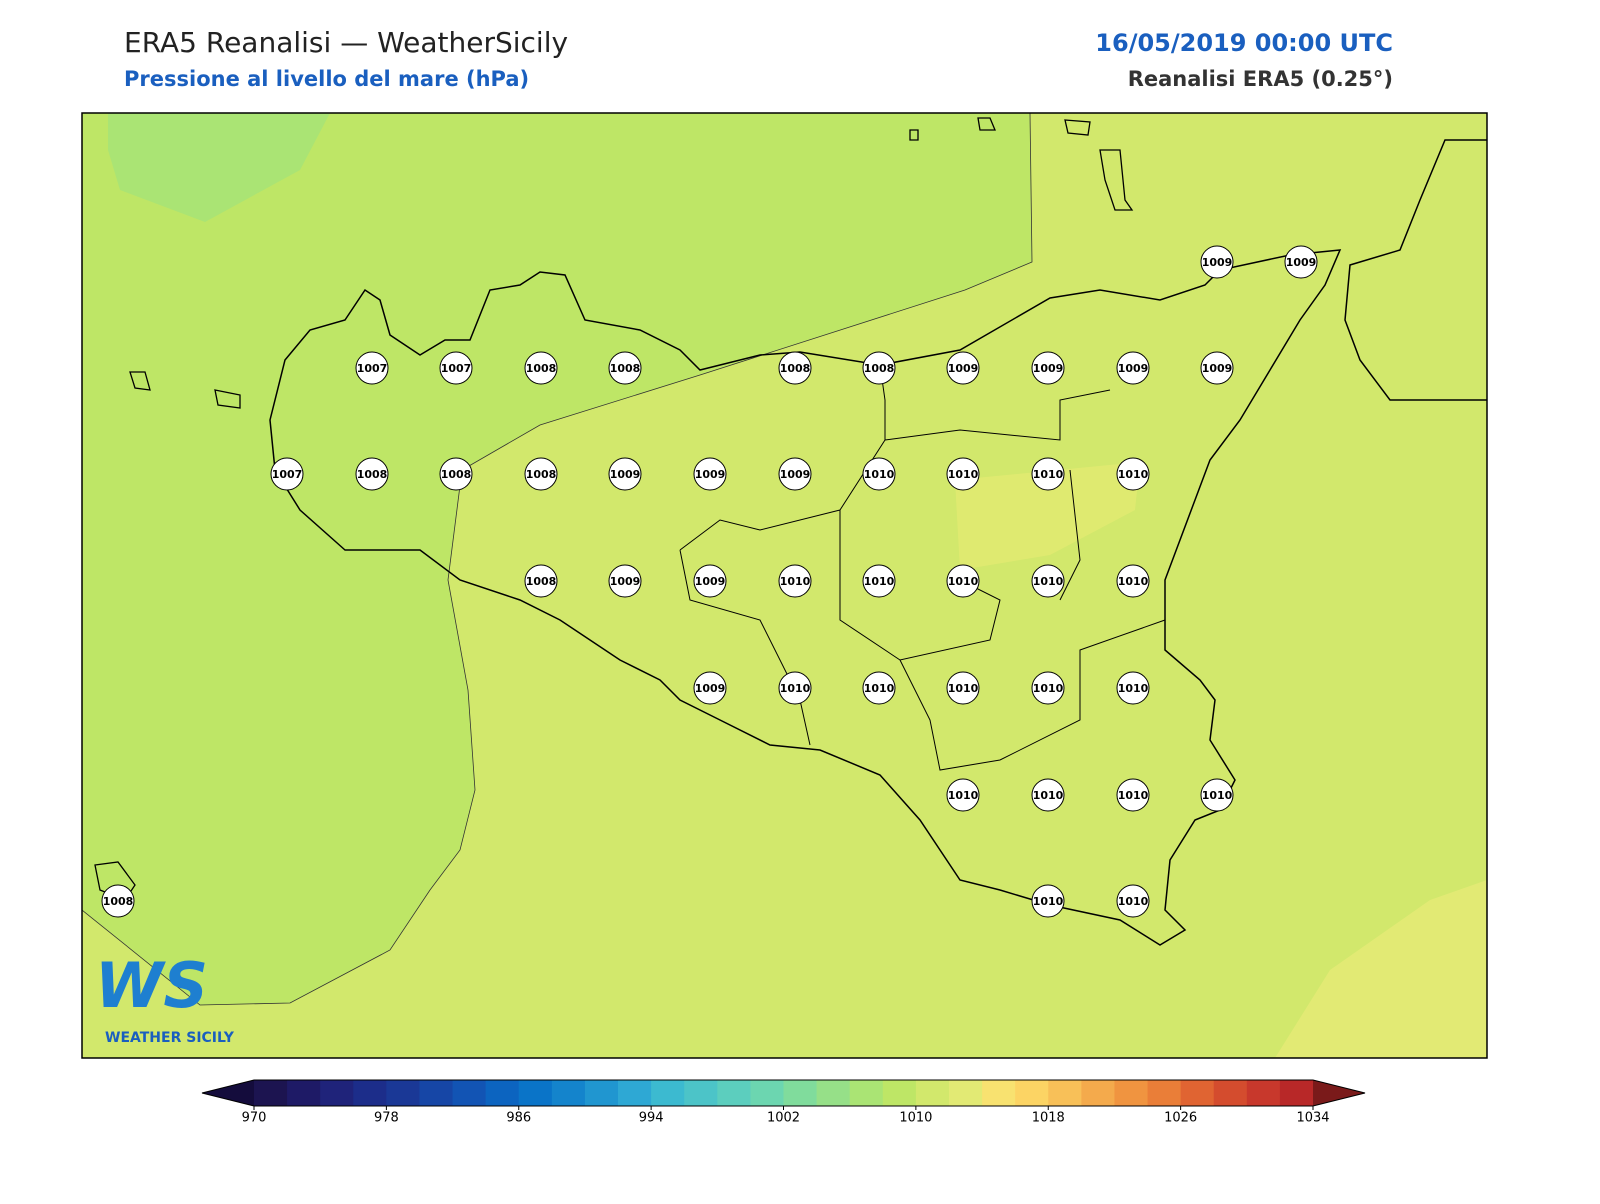 The width and height of the screenshot is (1600, 1204). What do you see at coordinates (326, 79) in the screenshot?
I see `subtitle: Pressione al livello del mare (hPa)` at bounding box center [326, 79].